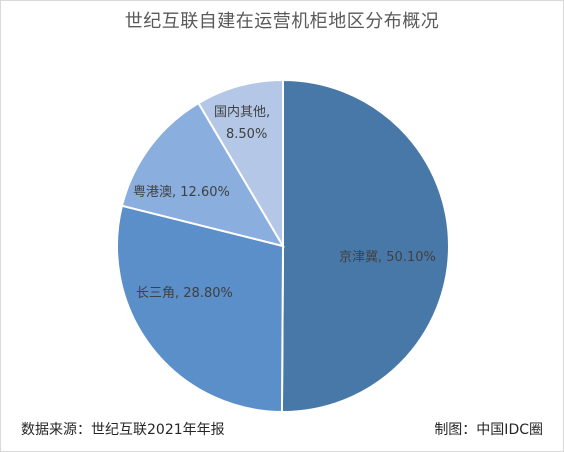 The height and width of the screenshot is (452, 564). I want to click on label-other-value: 8.50%, so click(246, 134).